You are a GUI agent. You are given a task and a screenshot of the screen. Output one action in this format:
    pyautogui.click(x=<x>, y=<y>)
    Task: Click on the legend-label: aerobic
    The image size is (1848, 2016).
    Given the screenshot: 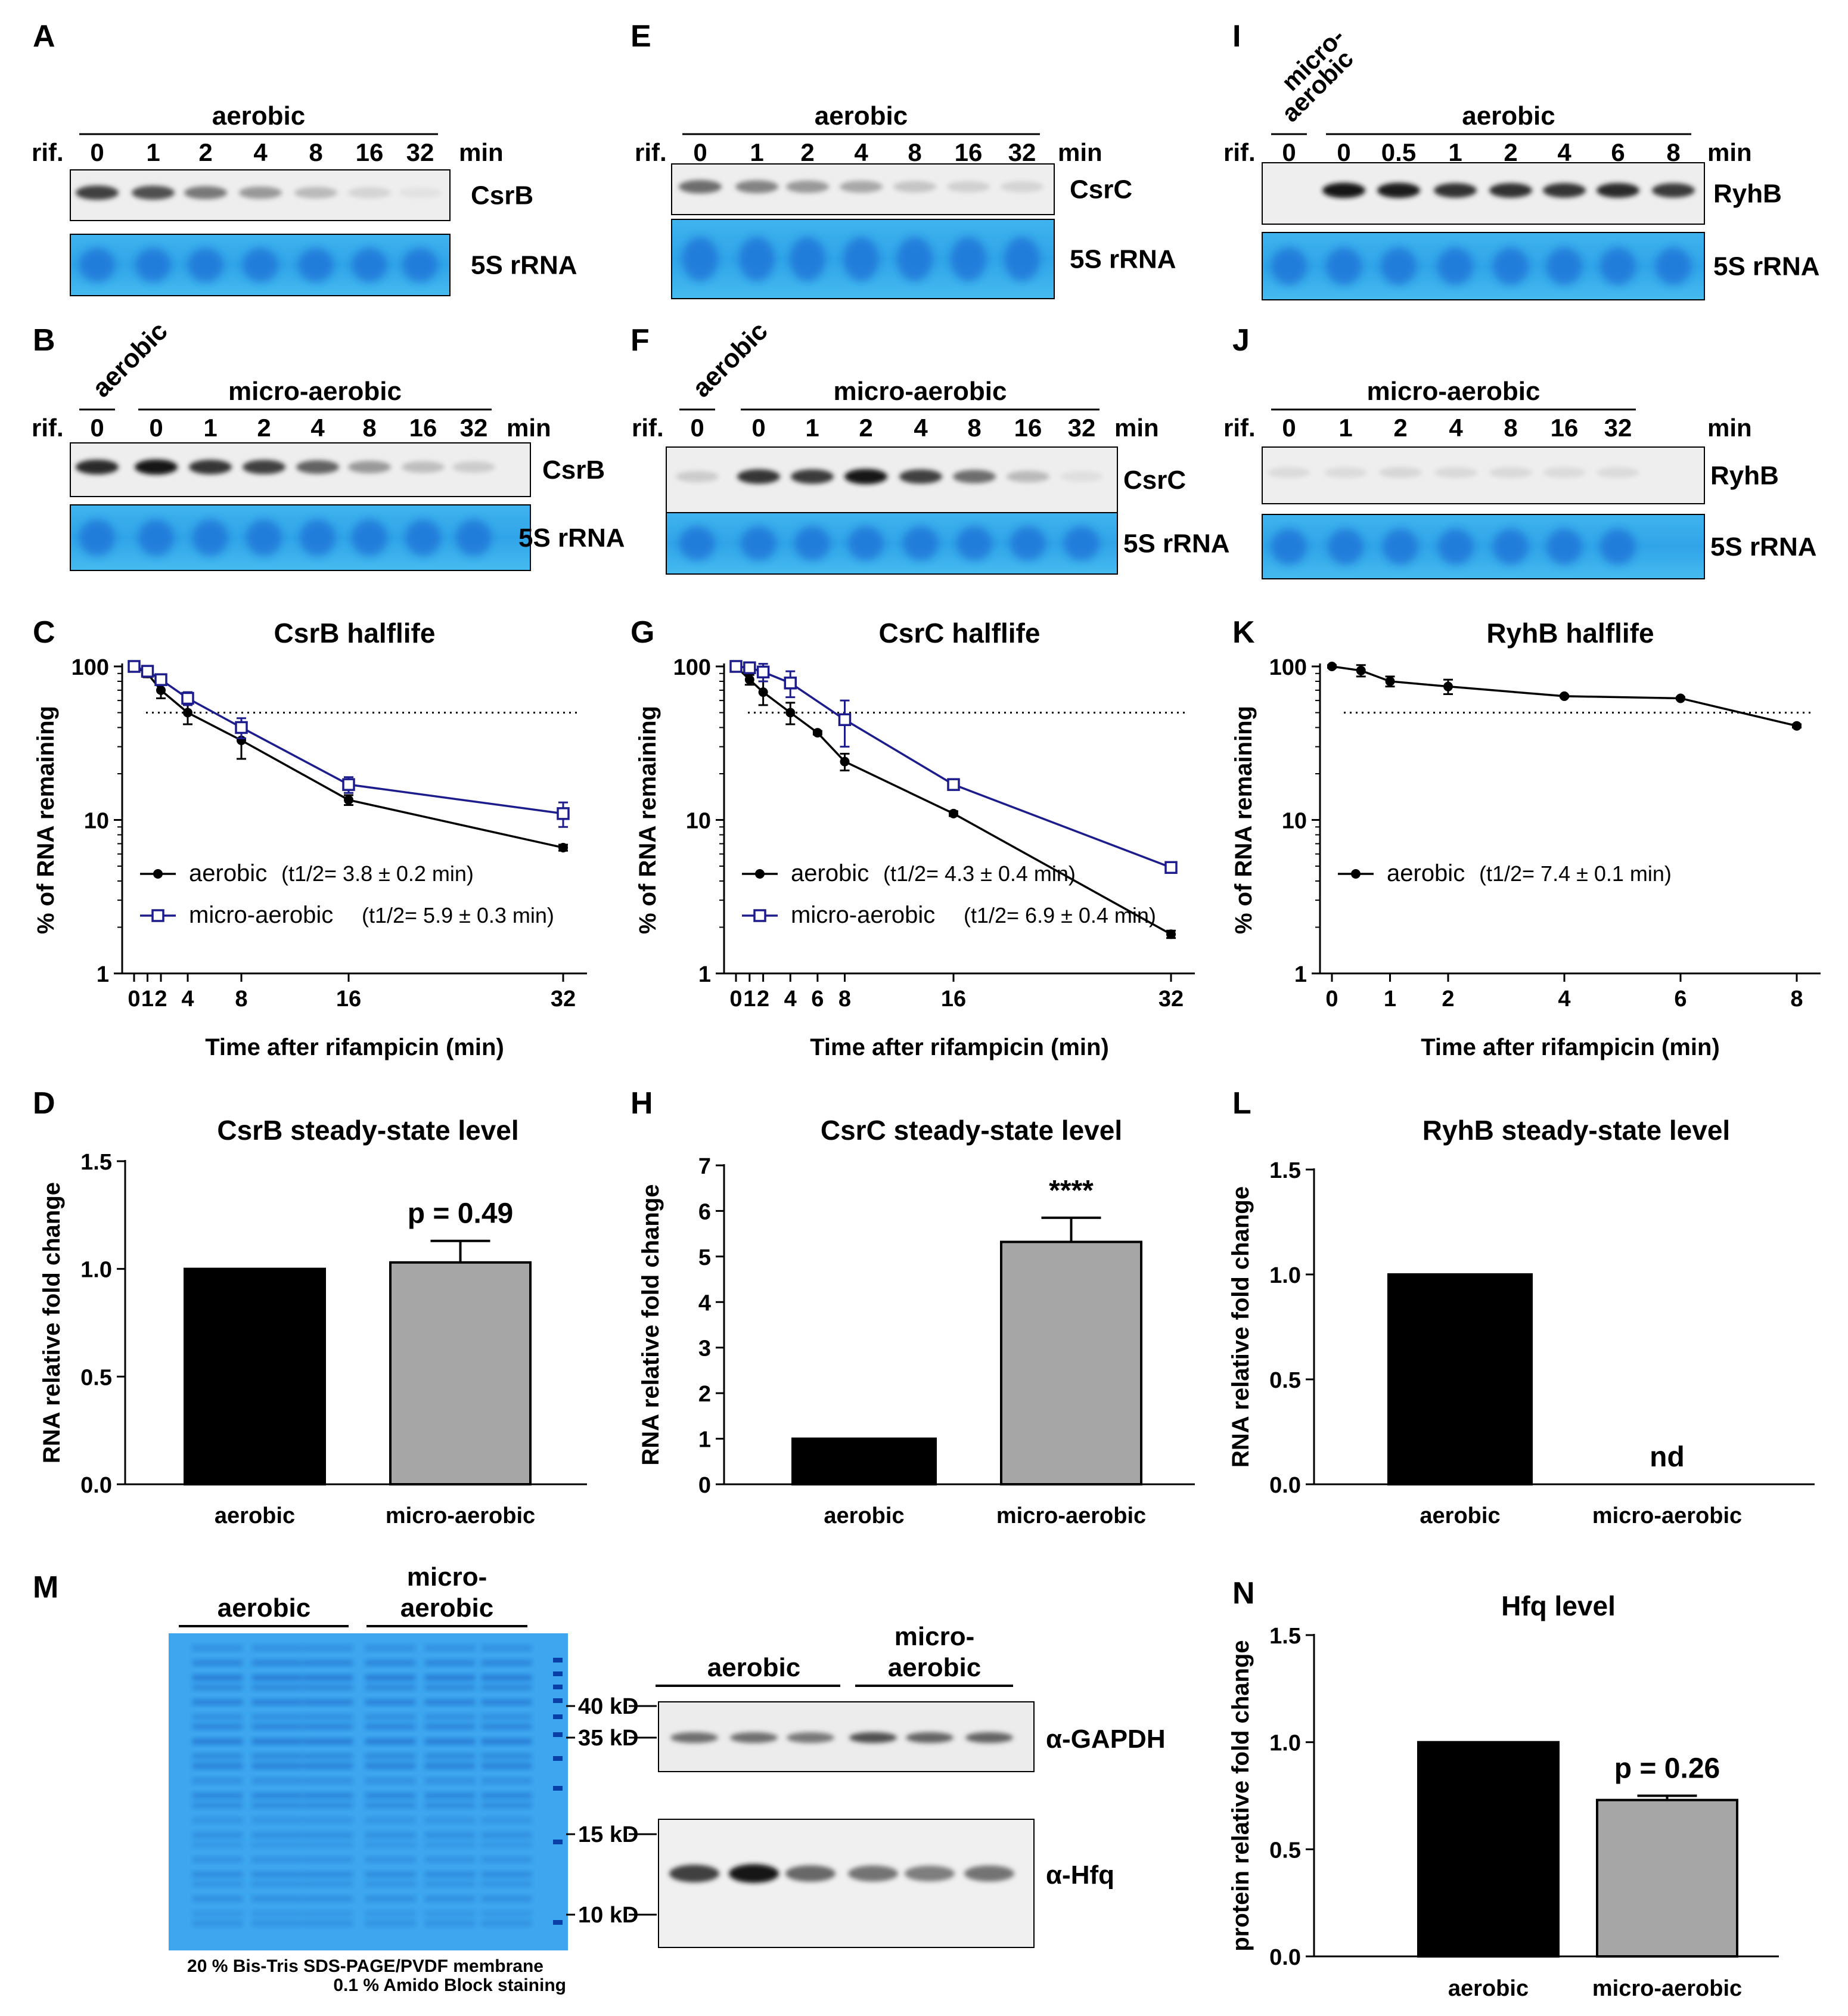 What is the action you would take?
    pyautogui.click(x=228, y=873)
    